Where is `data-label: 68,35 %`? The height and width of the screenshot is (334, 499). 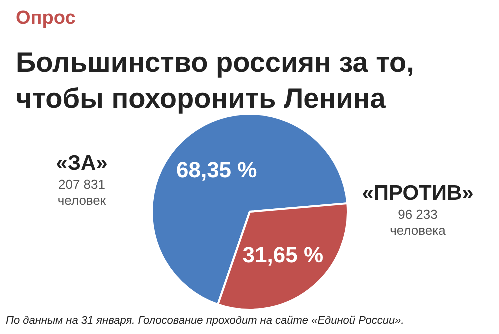 data-label: 68,35 % is located at coordinates (217, 170).